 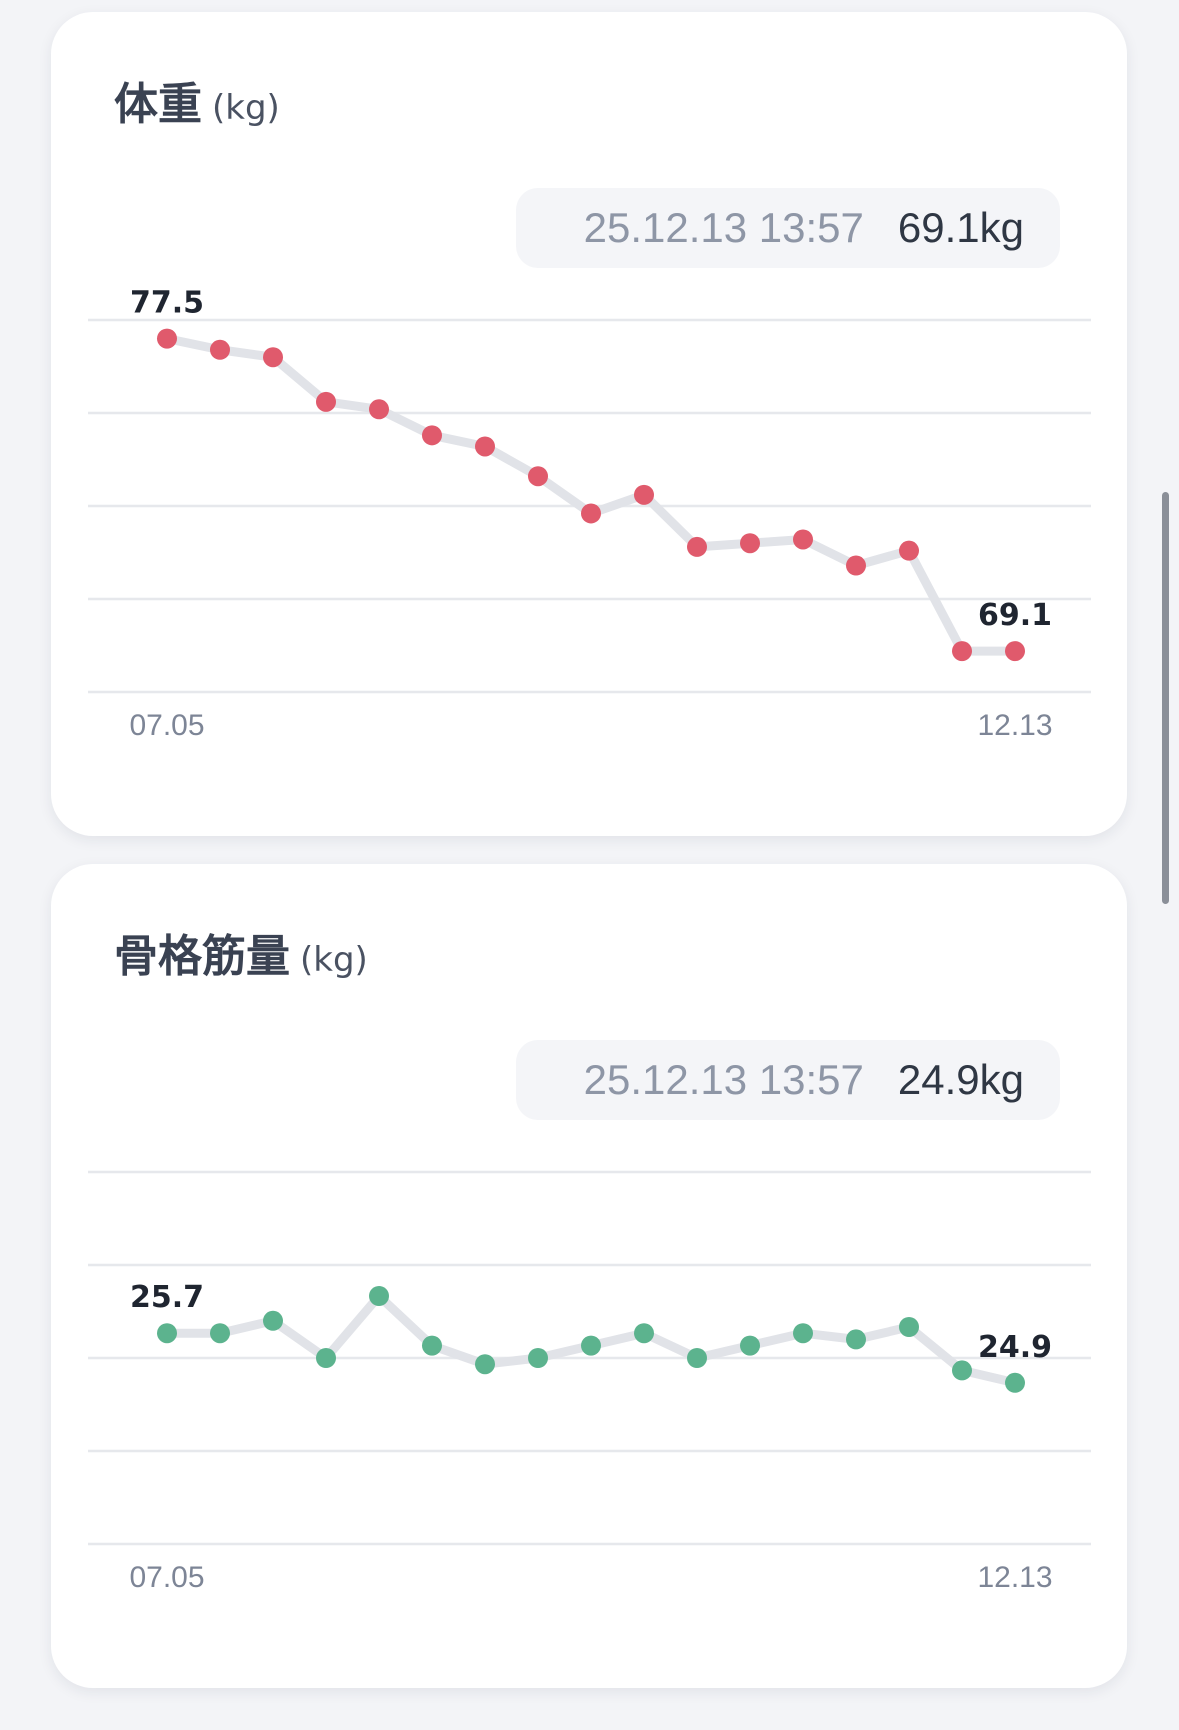 What do you see at coordinates (1014, 725) in the screenshot?
I see `weight-x-end-label: 12.13` at bounding box center [1014, 725].